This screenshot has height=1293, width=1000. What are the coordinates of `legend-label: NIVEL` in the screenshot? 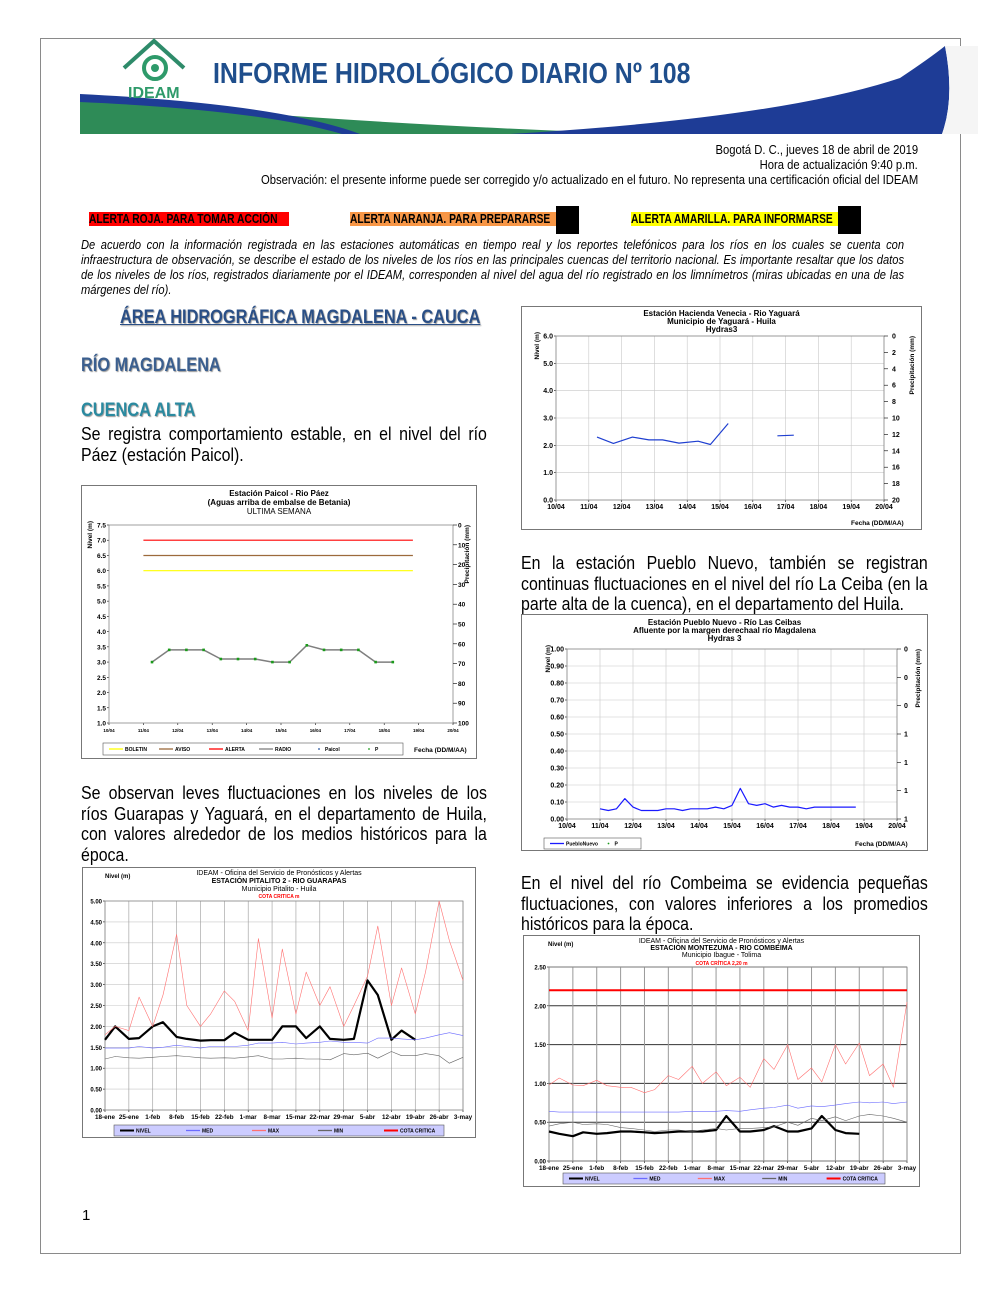 It's located at (592, 1180).